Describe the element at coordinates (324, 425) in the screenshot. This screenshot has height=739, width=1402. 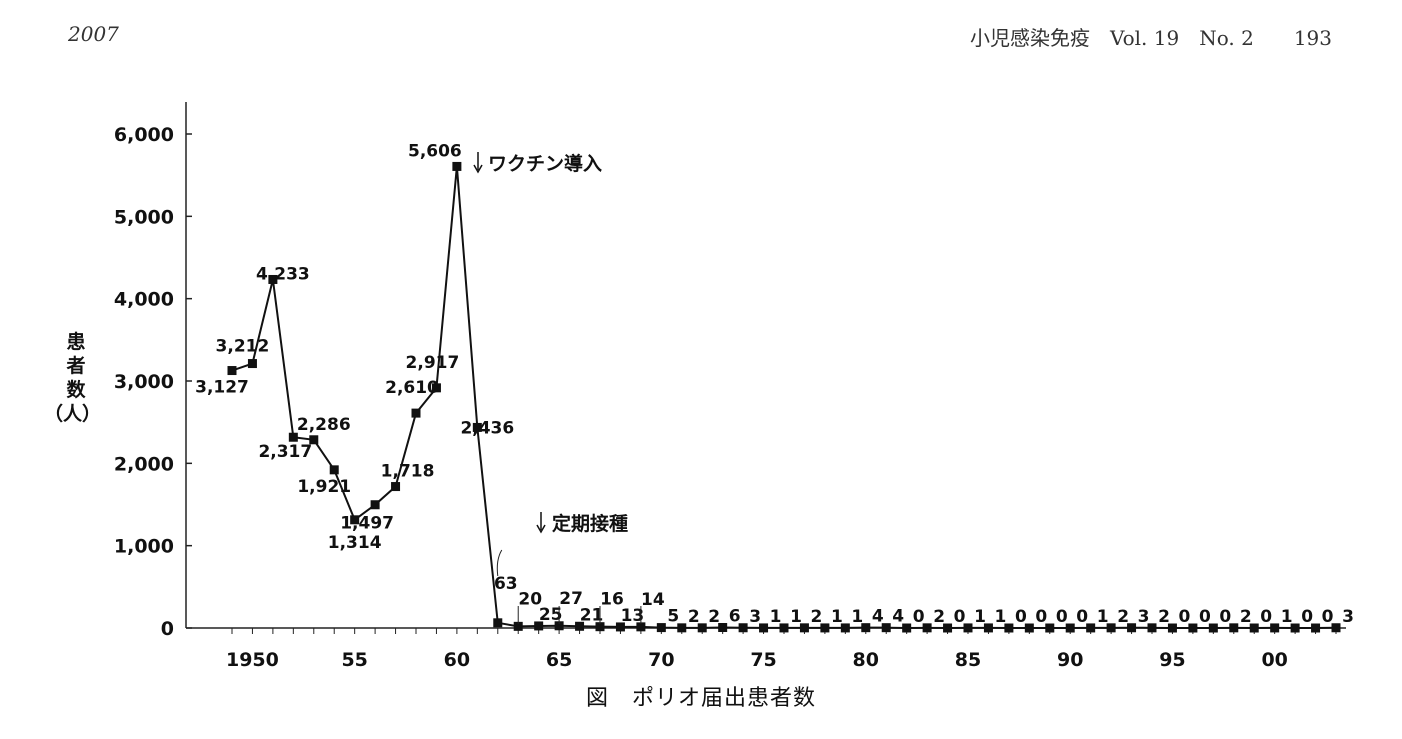
I see `data-label-1953: 2,286` at that location.